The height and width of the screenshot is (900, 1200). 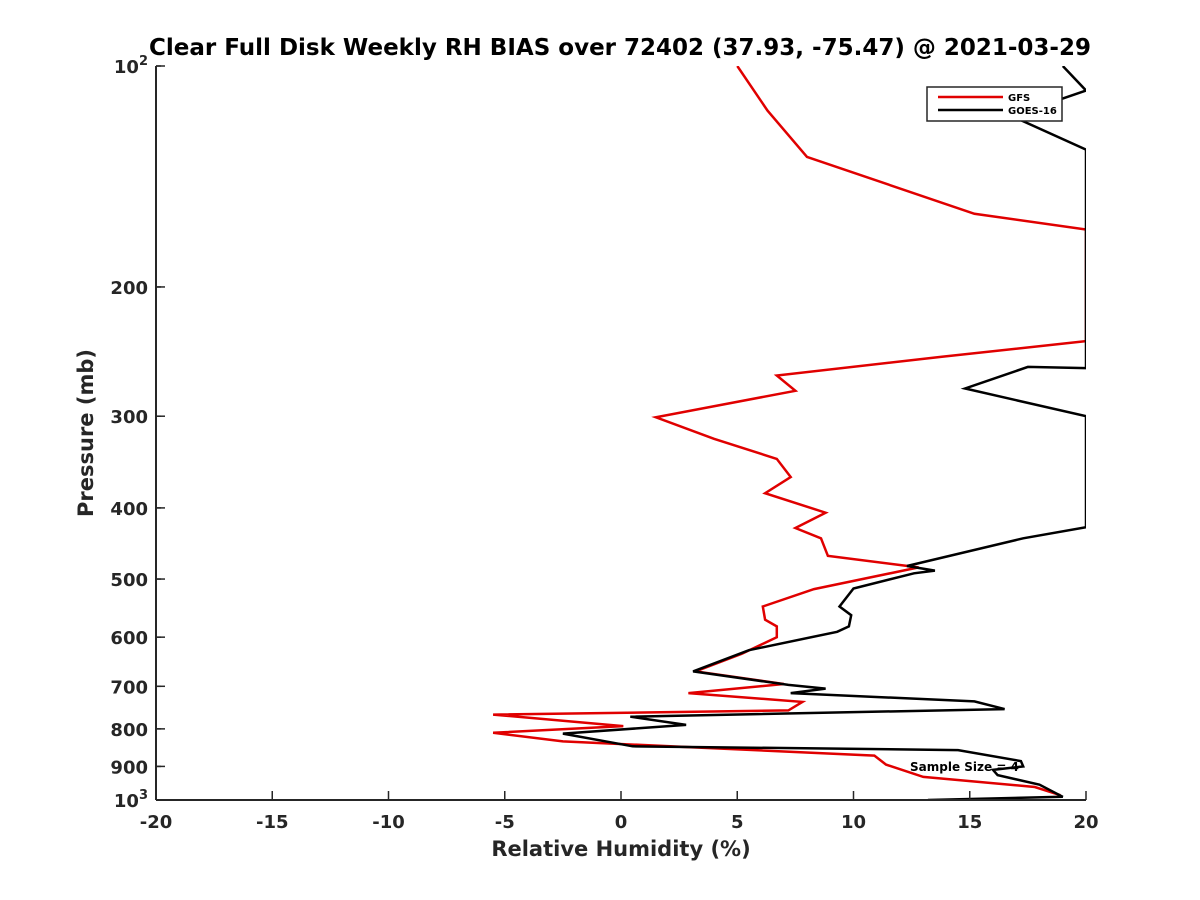 I want to click on x-tick-label: -5, so click(x=505, y=822).